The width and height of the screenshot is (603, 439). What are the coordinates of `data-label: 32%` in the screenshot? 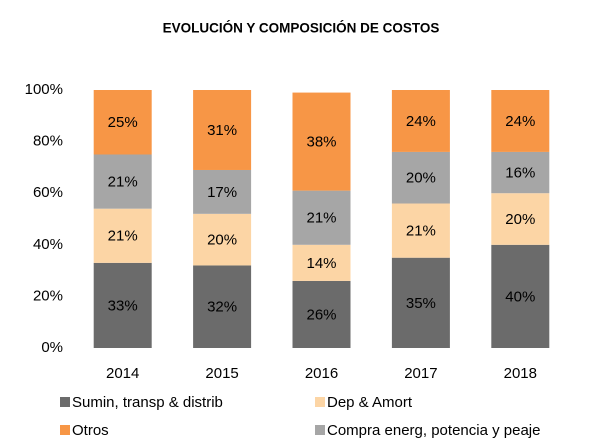 It's located at (222, 307).